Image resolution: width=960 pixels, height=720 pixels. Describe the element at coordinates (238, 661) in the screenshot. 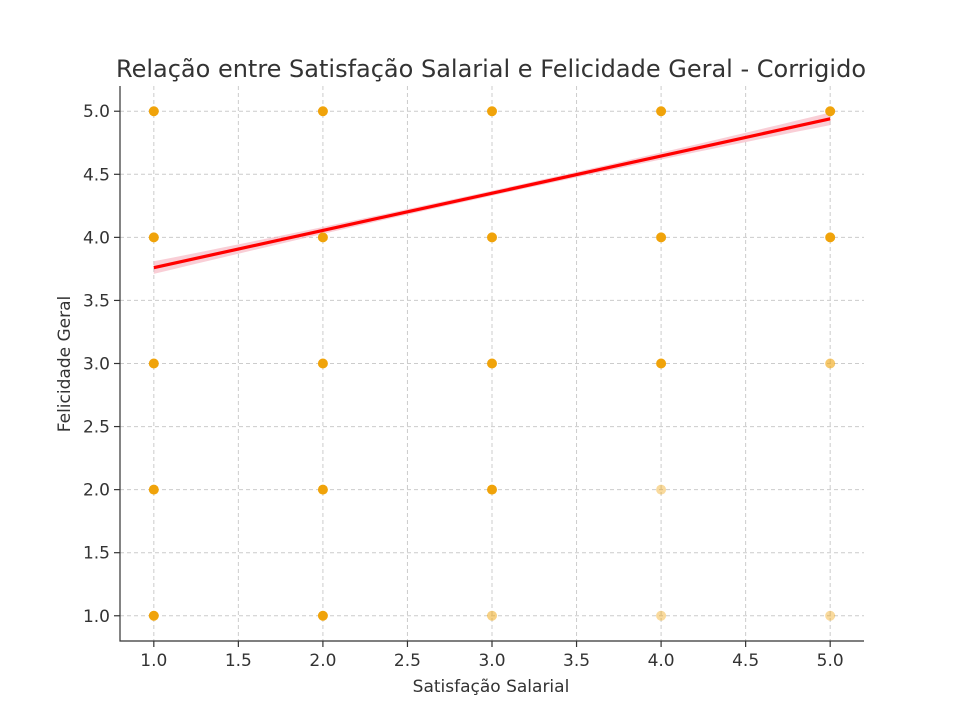

I see `x-tick-label: 1.5` at that location.